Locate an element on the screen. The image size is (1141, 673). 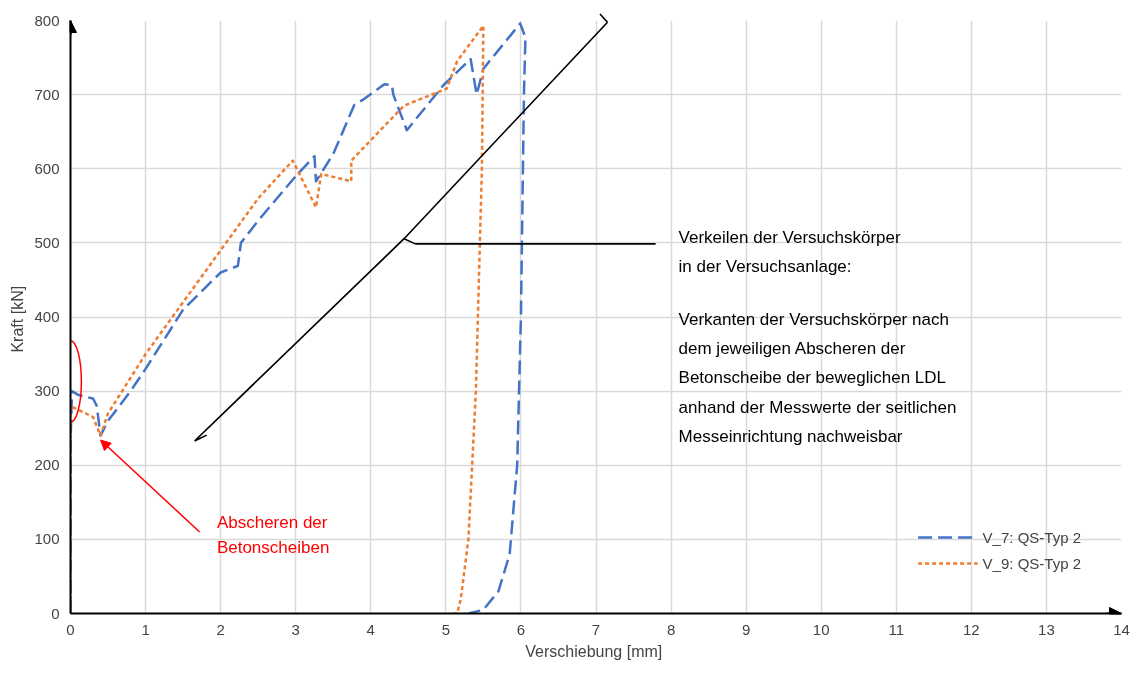
y-tick-label: 500 is located at coordinates (47, 242).